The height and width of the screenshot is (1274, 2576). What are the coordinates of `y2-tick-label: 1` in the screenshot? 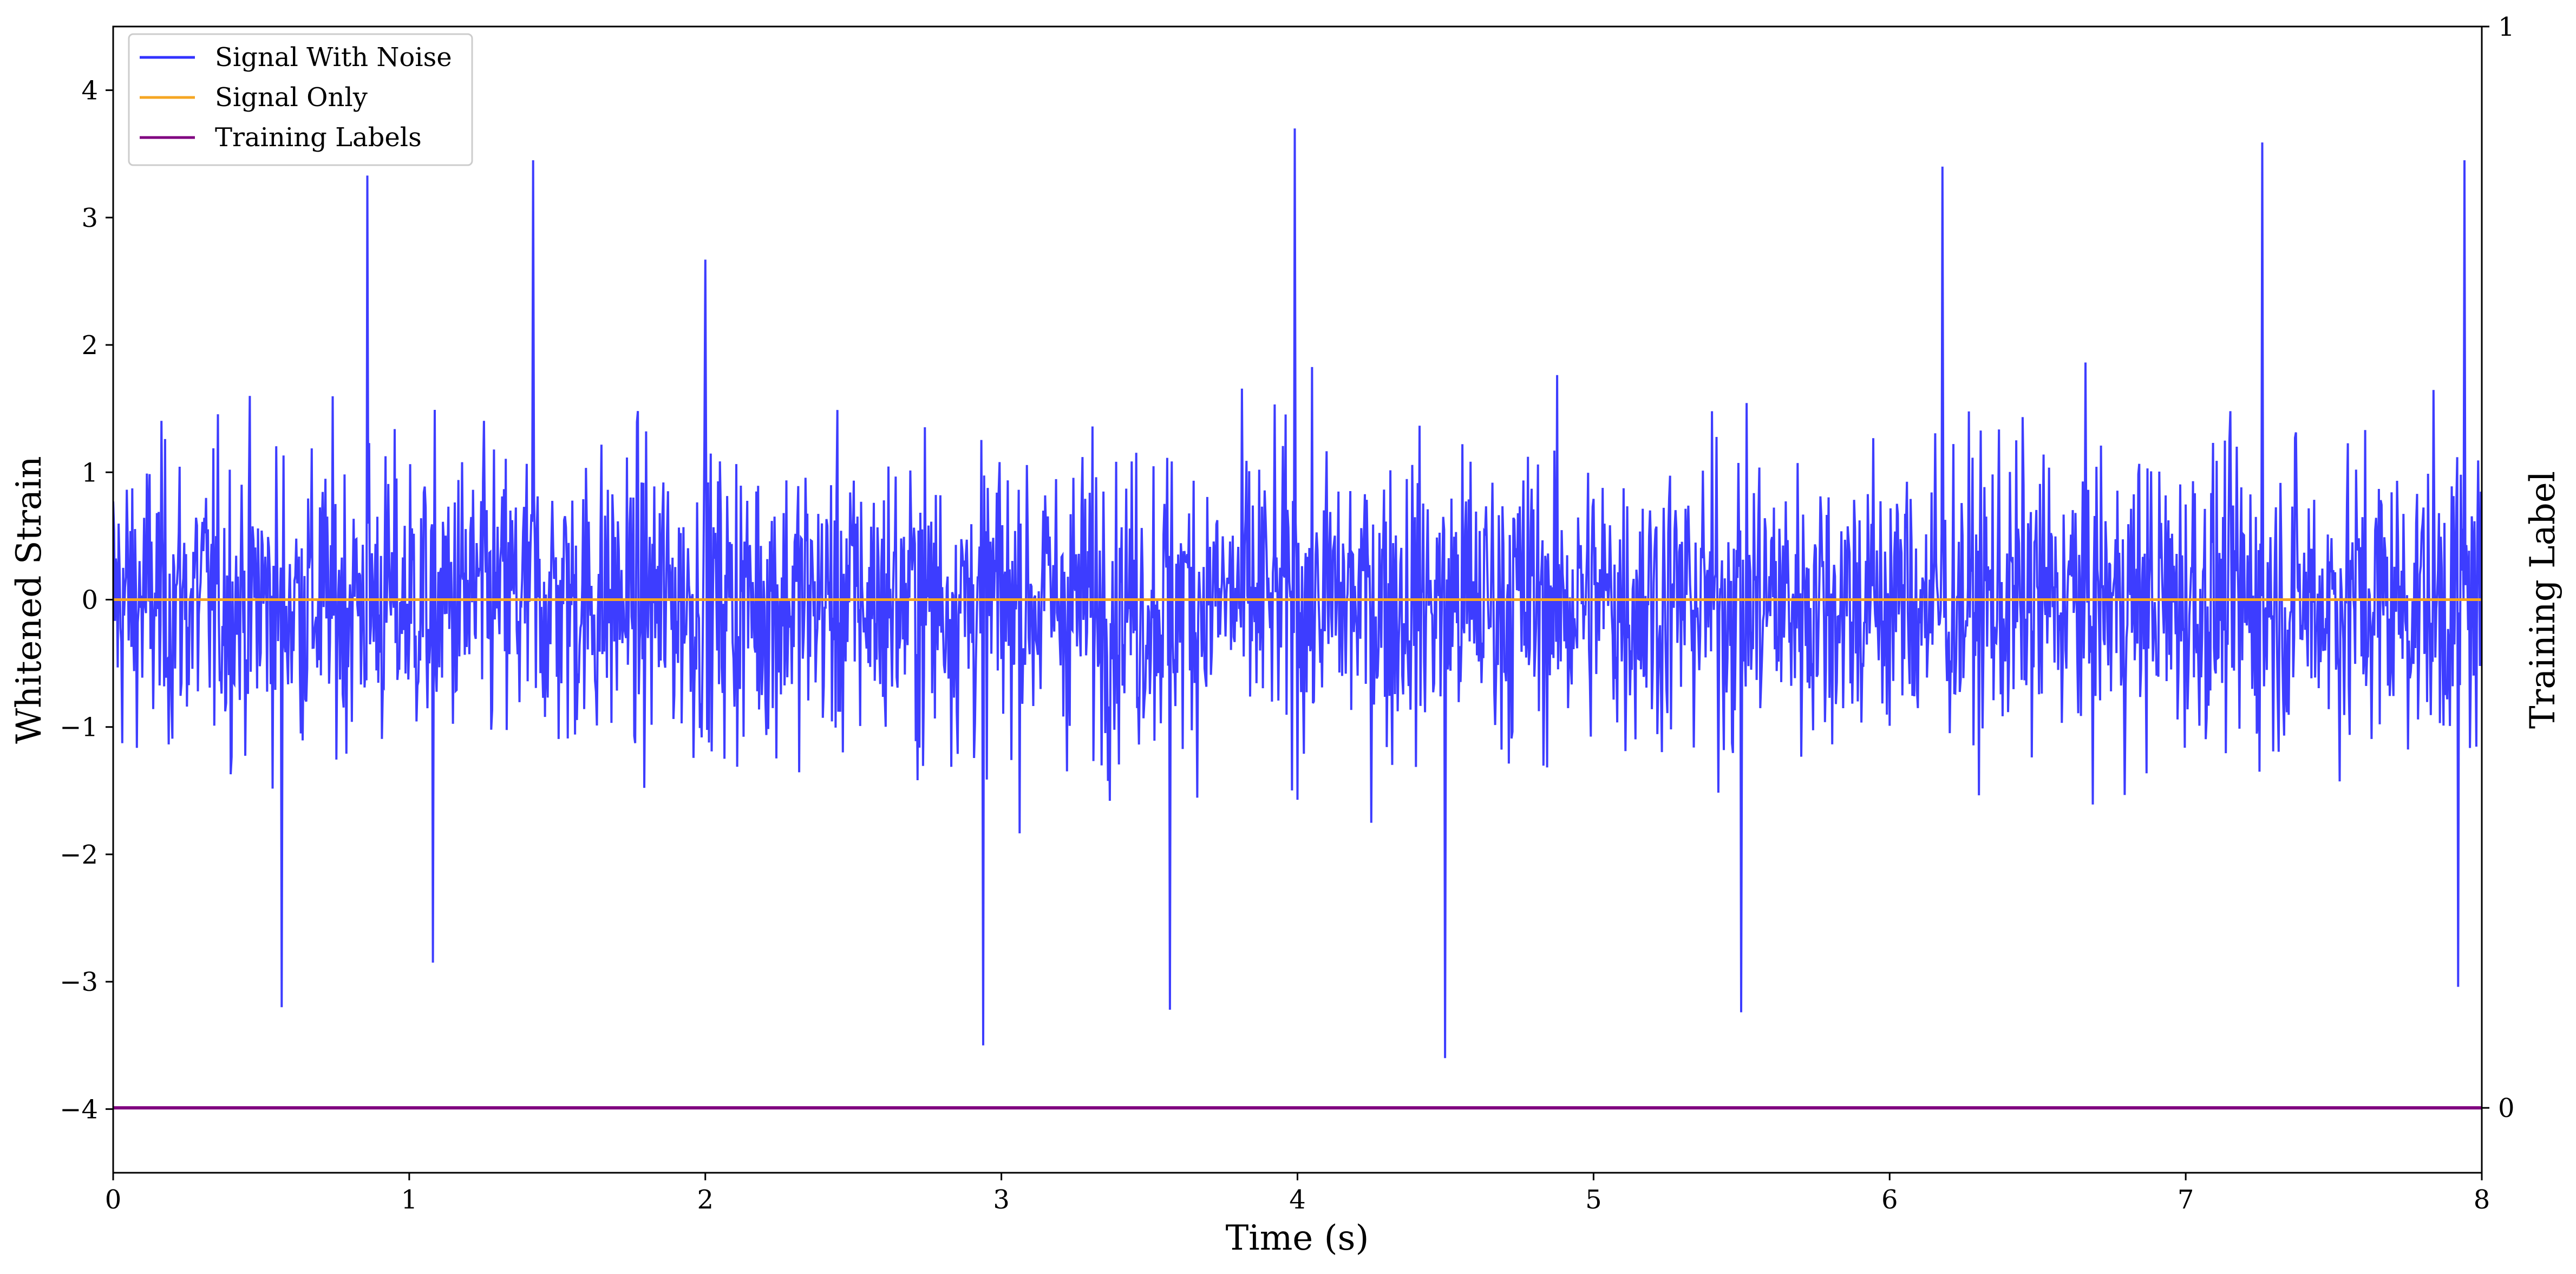 It's located at (2507, 27).